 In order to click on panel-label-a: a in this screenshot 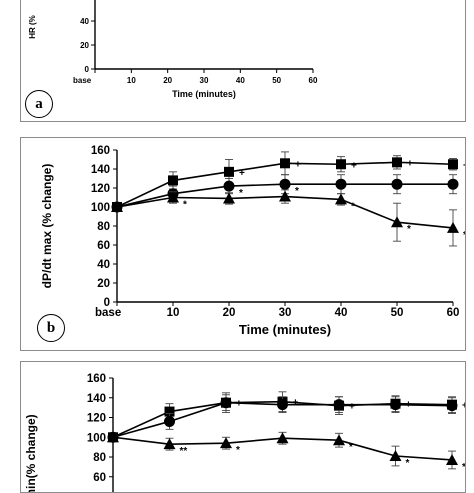, I will do `click(39, 104)`.